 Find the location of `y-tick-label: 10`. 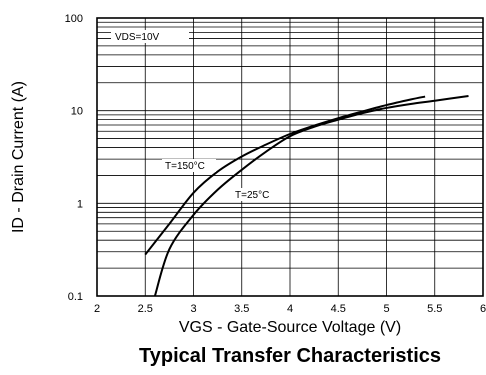

y-tick-label: 10 is located at coordinates (77, 112).